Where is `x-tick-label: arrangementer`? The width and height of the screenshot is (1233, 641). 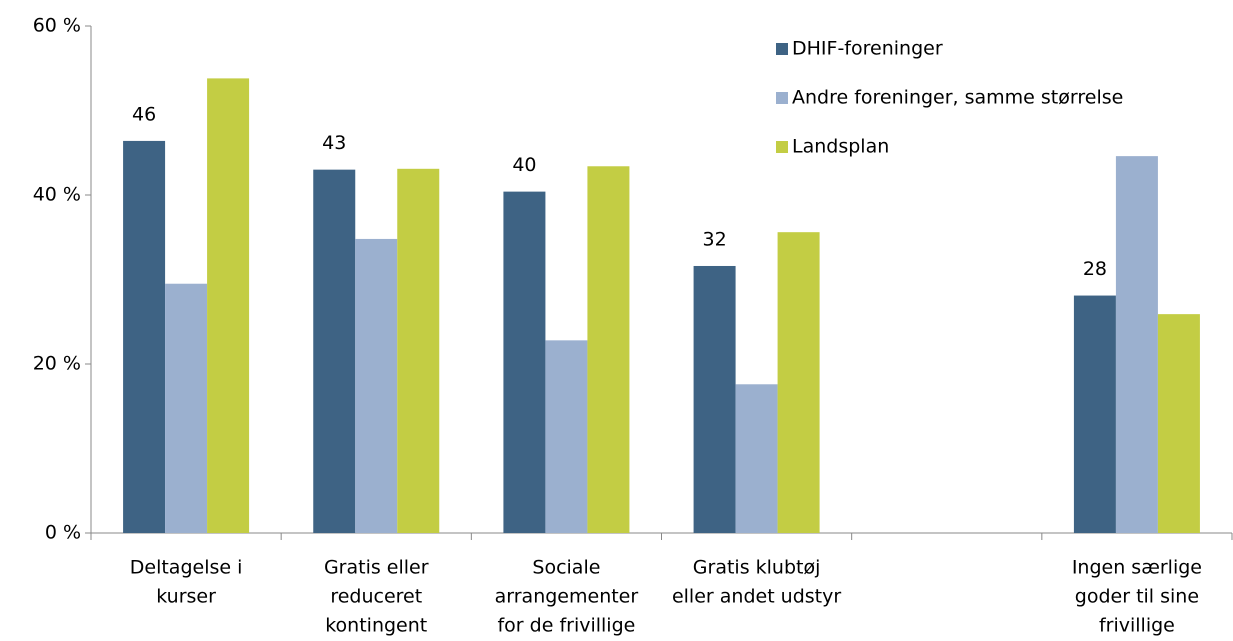 x-tick-label: arrangementer is located at coordinates (567, 597).